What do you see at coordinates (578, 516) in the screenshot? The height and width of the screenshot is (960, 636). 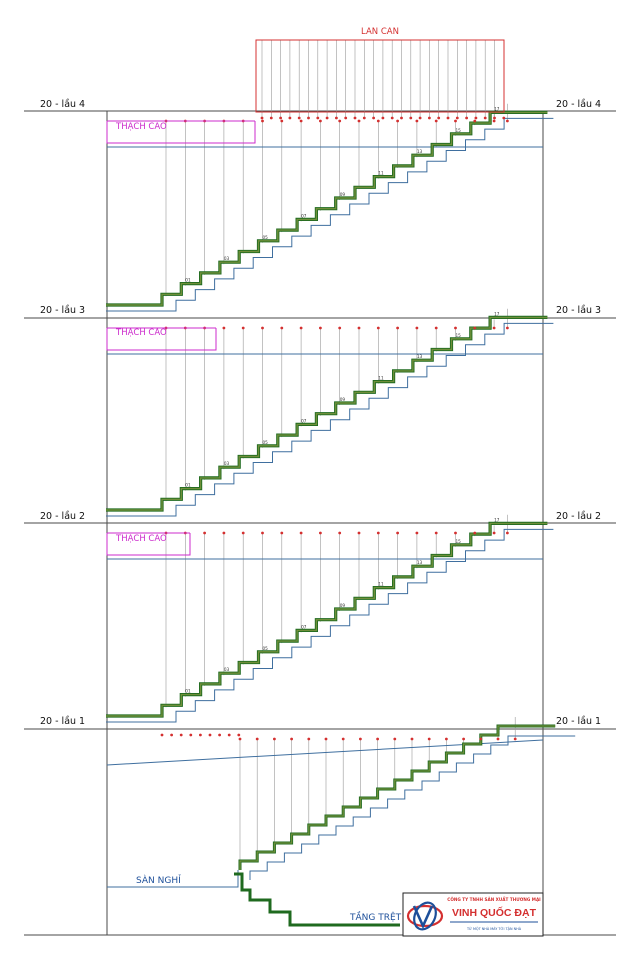 I see `level-label-floor2-right: 20 - lầu 2` at bounding box center [578, 516].